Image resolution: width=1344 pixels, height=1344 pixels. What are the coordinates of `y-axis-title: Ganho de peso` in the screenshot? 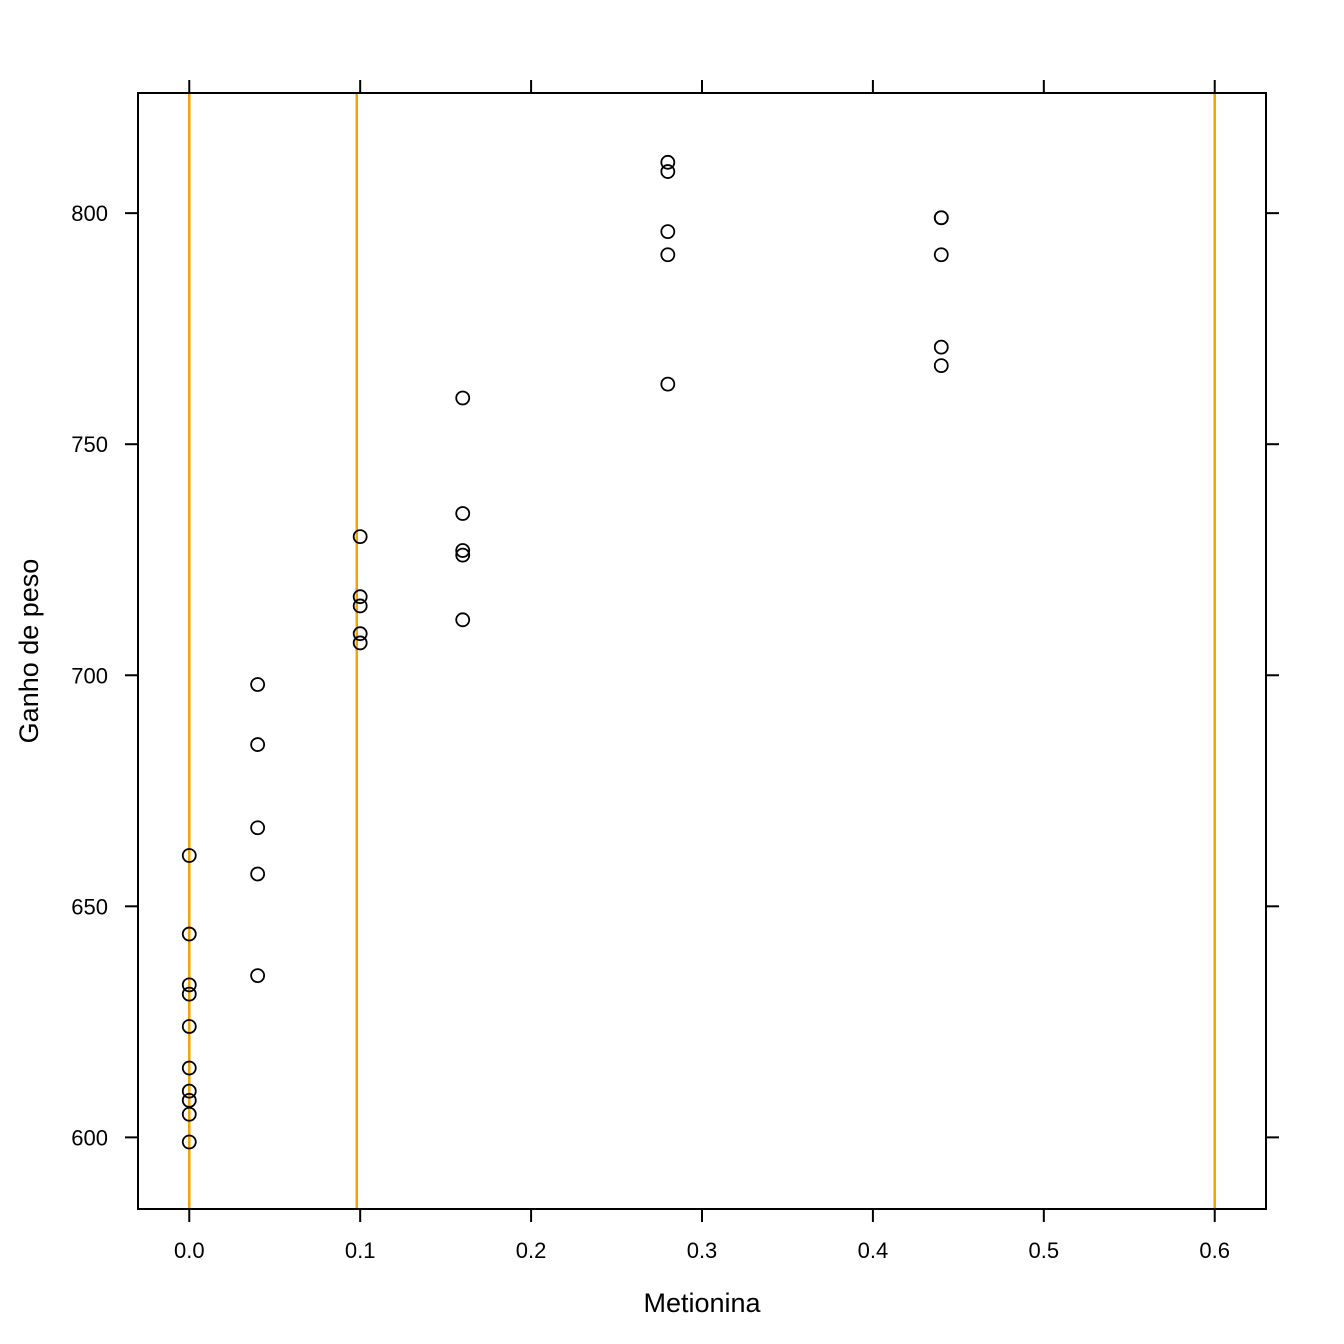 It's located at (29, 651).